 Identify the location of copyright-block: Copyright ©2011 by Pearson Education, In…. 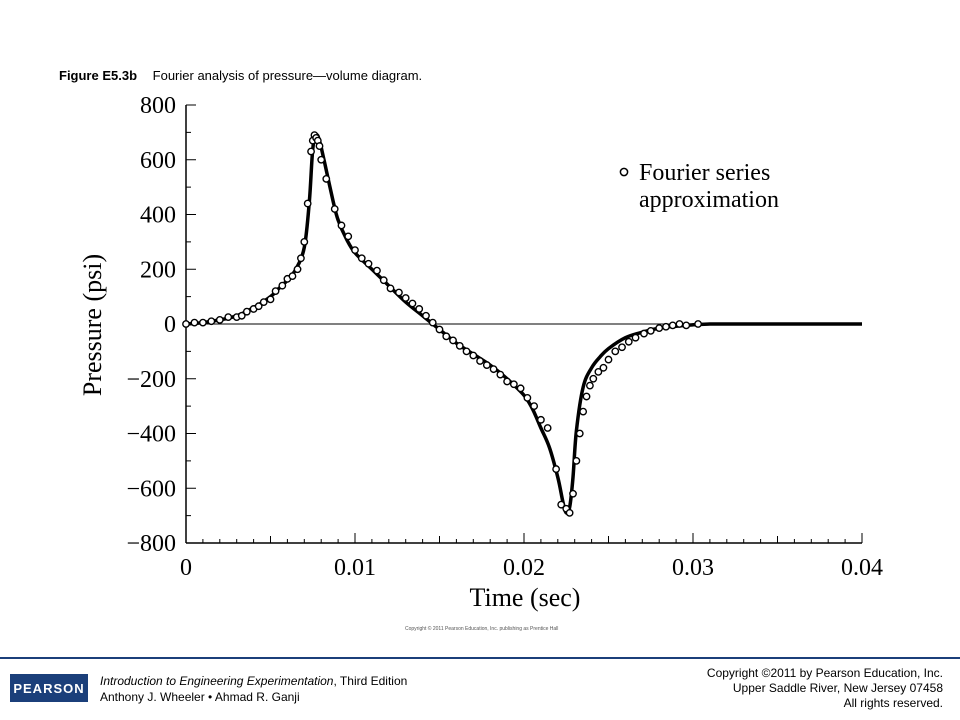
(825, 688).